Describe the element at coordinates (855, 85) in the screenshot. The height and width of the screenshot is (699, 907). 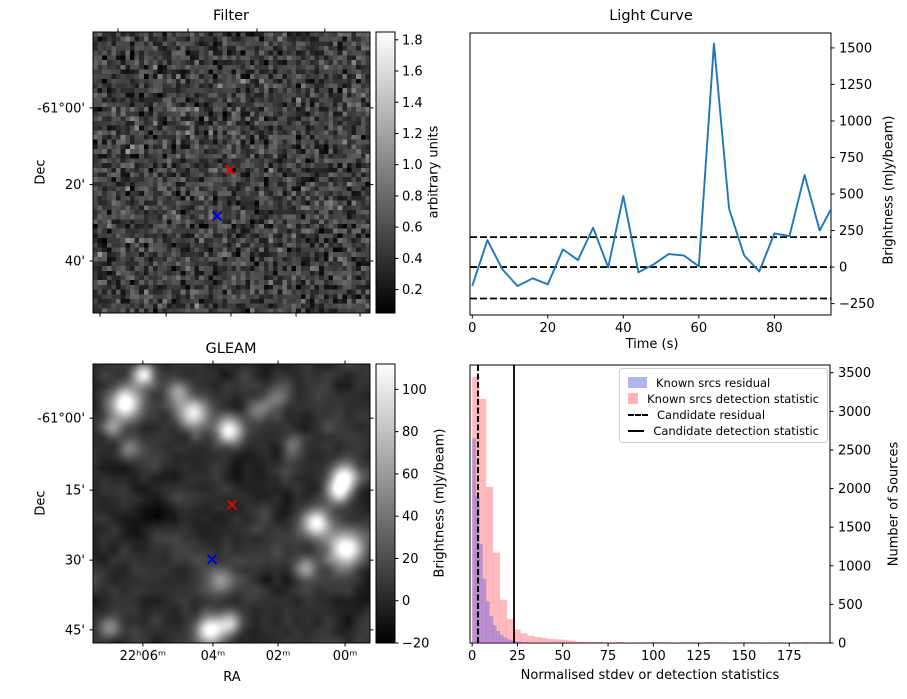
I see `svg-text: 1250` at that location.